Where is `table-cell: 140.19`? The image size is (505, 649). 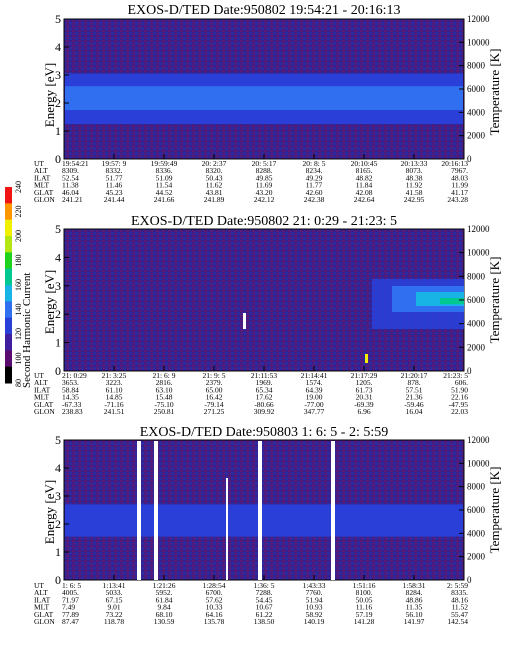 table-cell: 140.19 is located at coordinates (314, 621).